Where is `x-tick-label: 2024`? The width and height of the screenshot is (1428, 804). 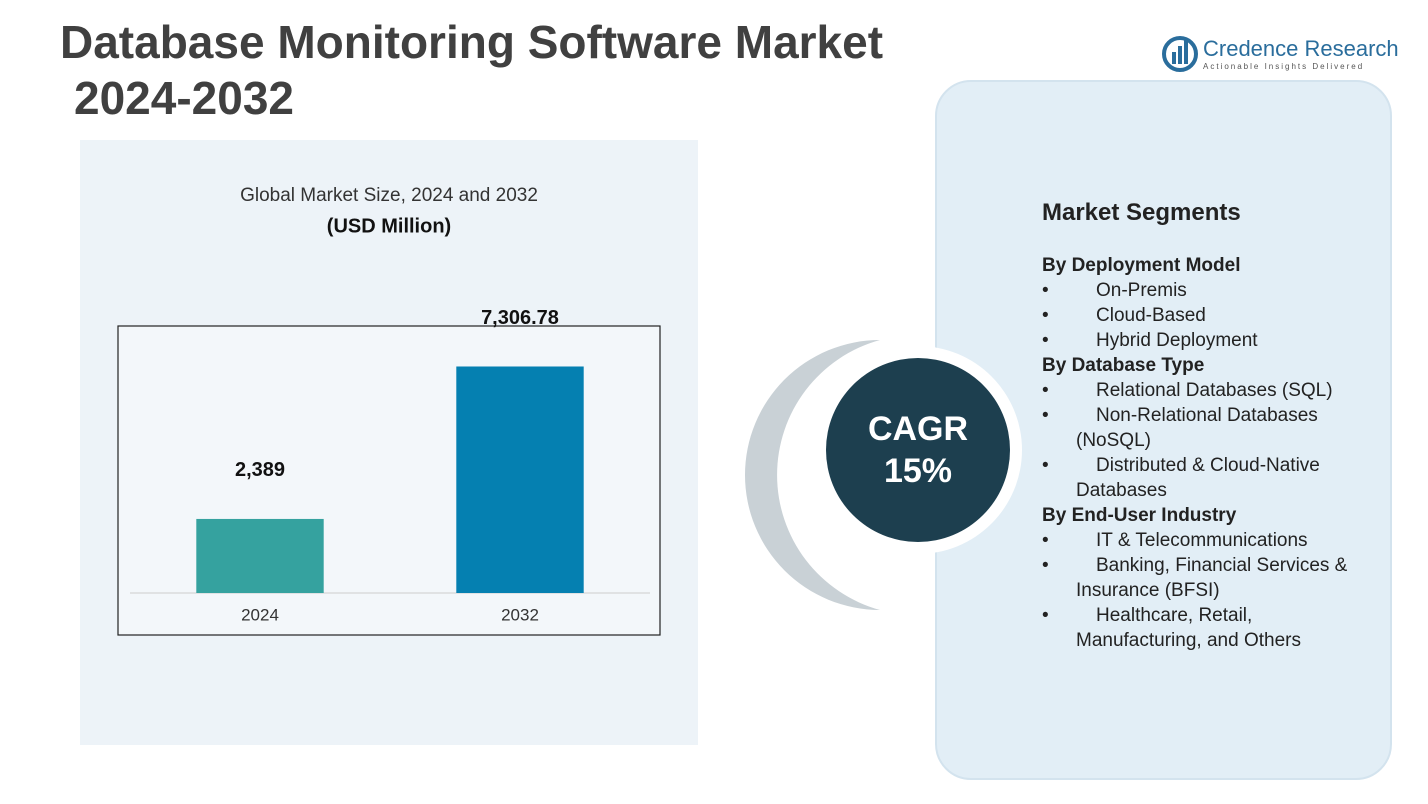 x-tick-label: 2024 is located at coordinates (260, 614).